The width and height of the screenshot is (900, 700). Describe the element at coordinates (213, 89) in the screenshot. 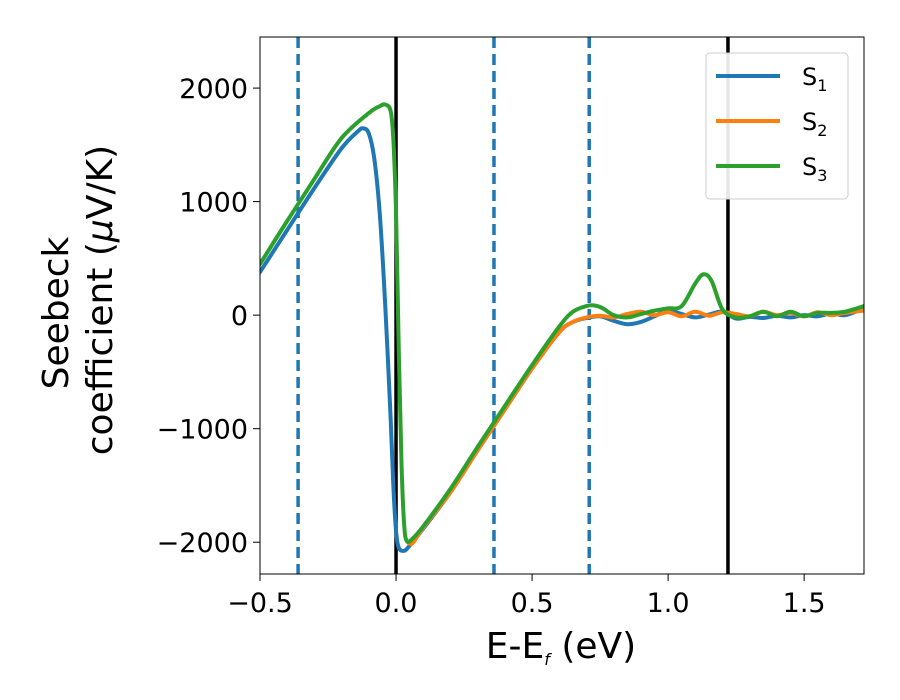

I see `y-tick-label: 2000` at that location.